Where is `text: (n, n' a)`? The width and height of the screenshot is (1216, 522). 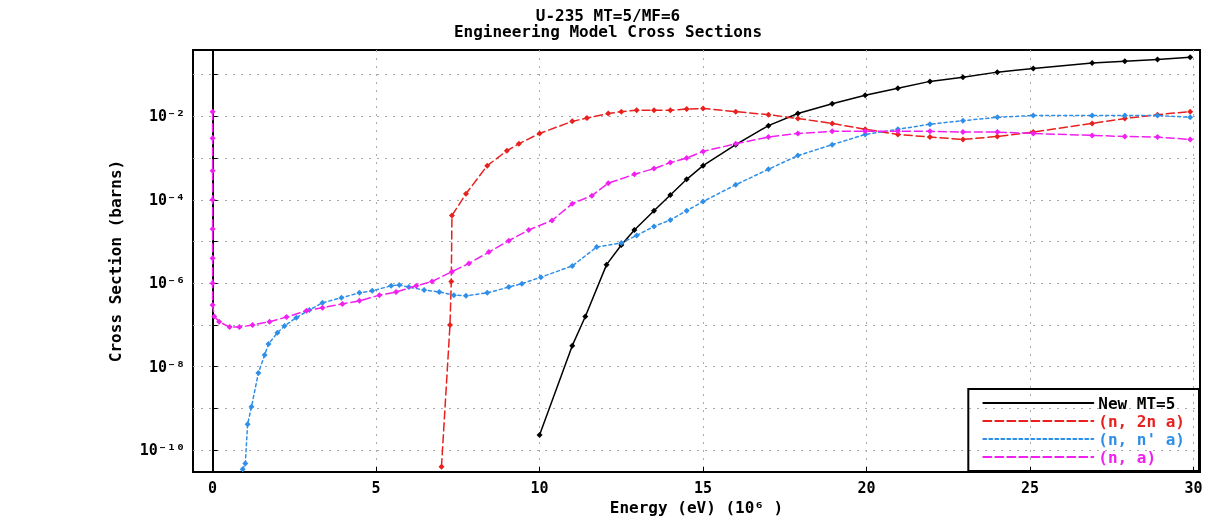 text: (n, n' a) is located at coordinates (1142, 439).